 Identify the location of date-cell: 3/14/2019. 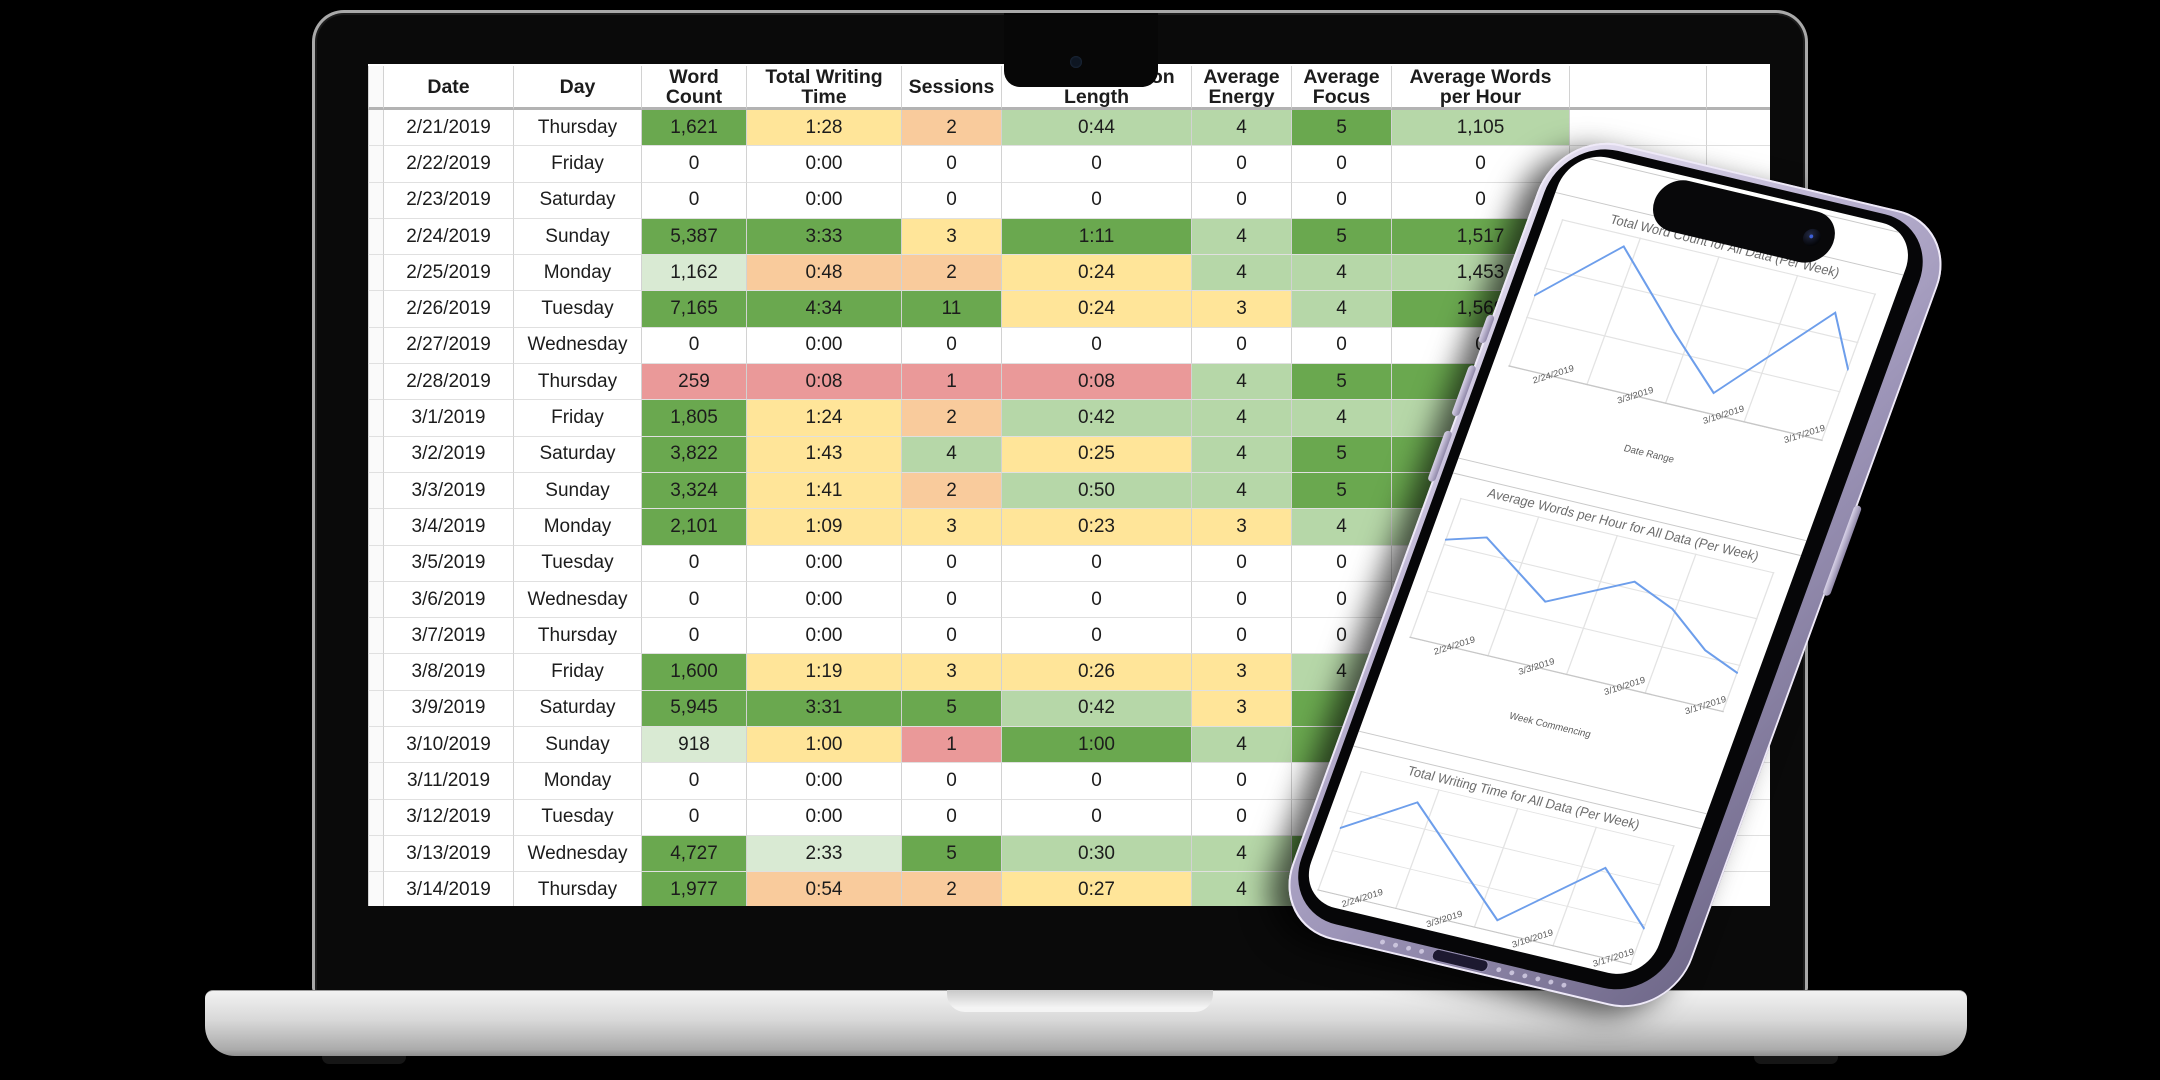
(449, 889).